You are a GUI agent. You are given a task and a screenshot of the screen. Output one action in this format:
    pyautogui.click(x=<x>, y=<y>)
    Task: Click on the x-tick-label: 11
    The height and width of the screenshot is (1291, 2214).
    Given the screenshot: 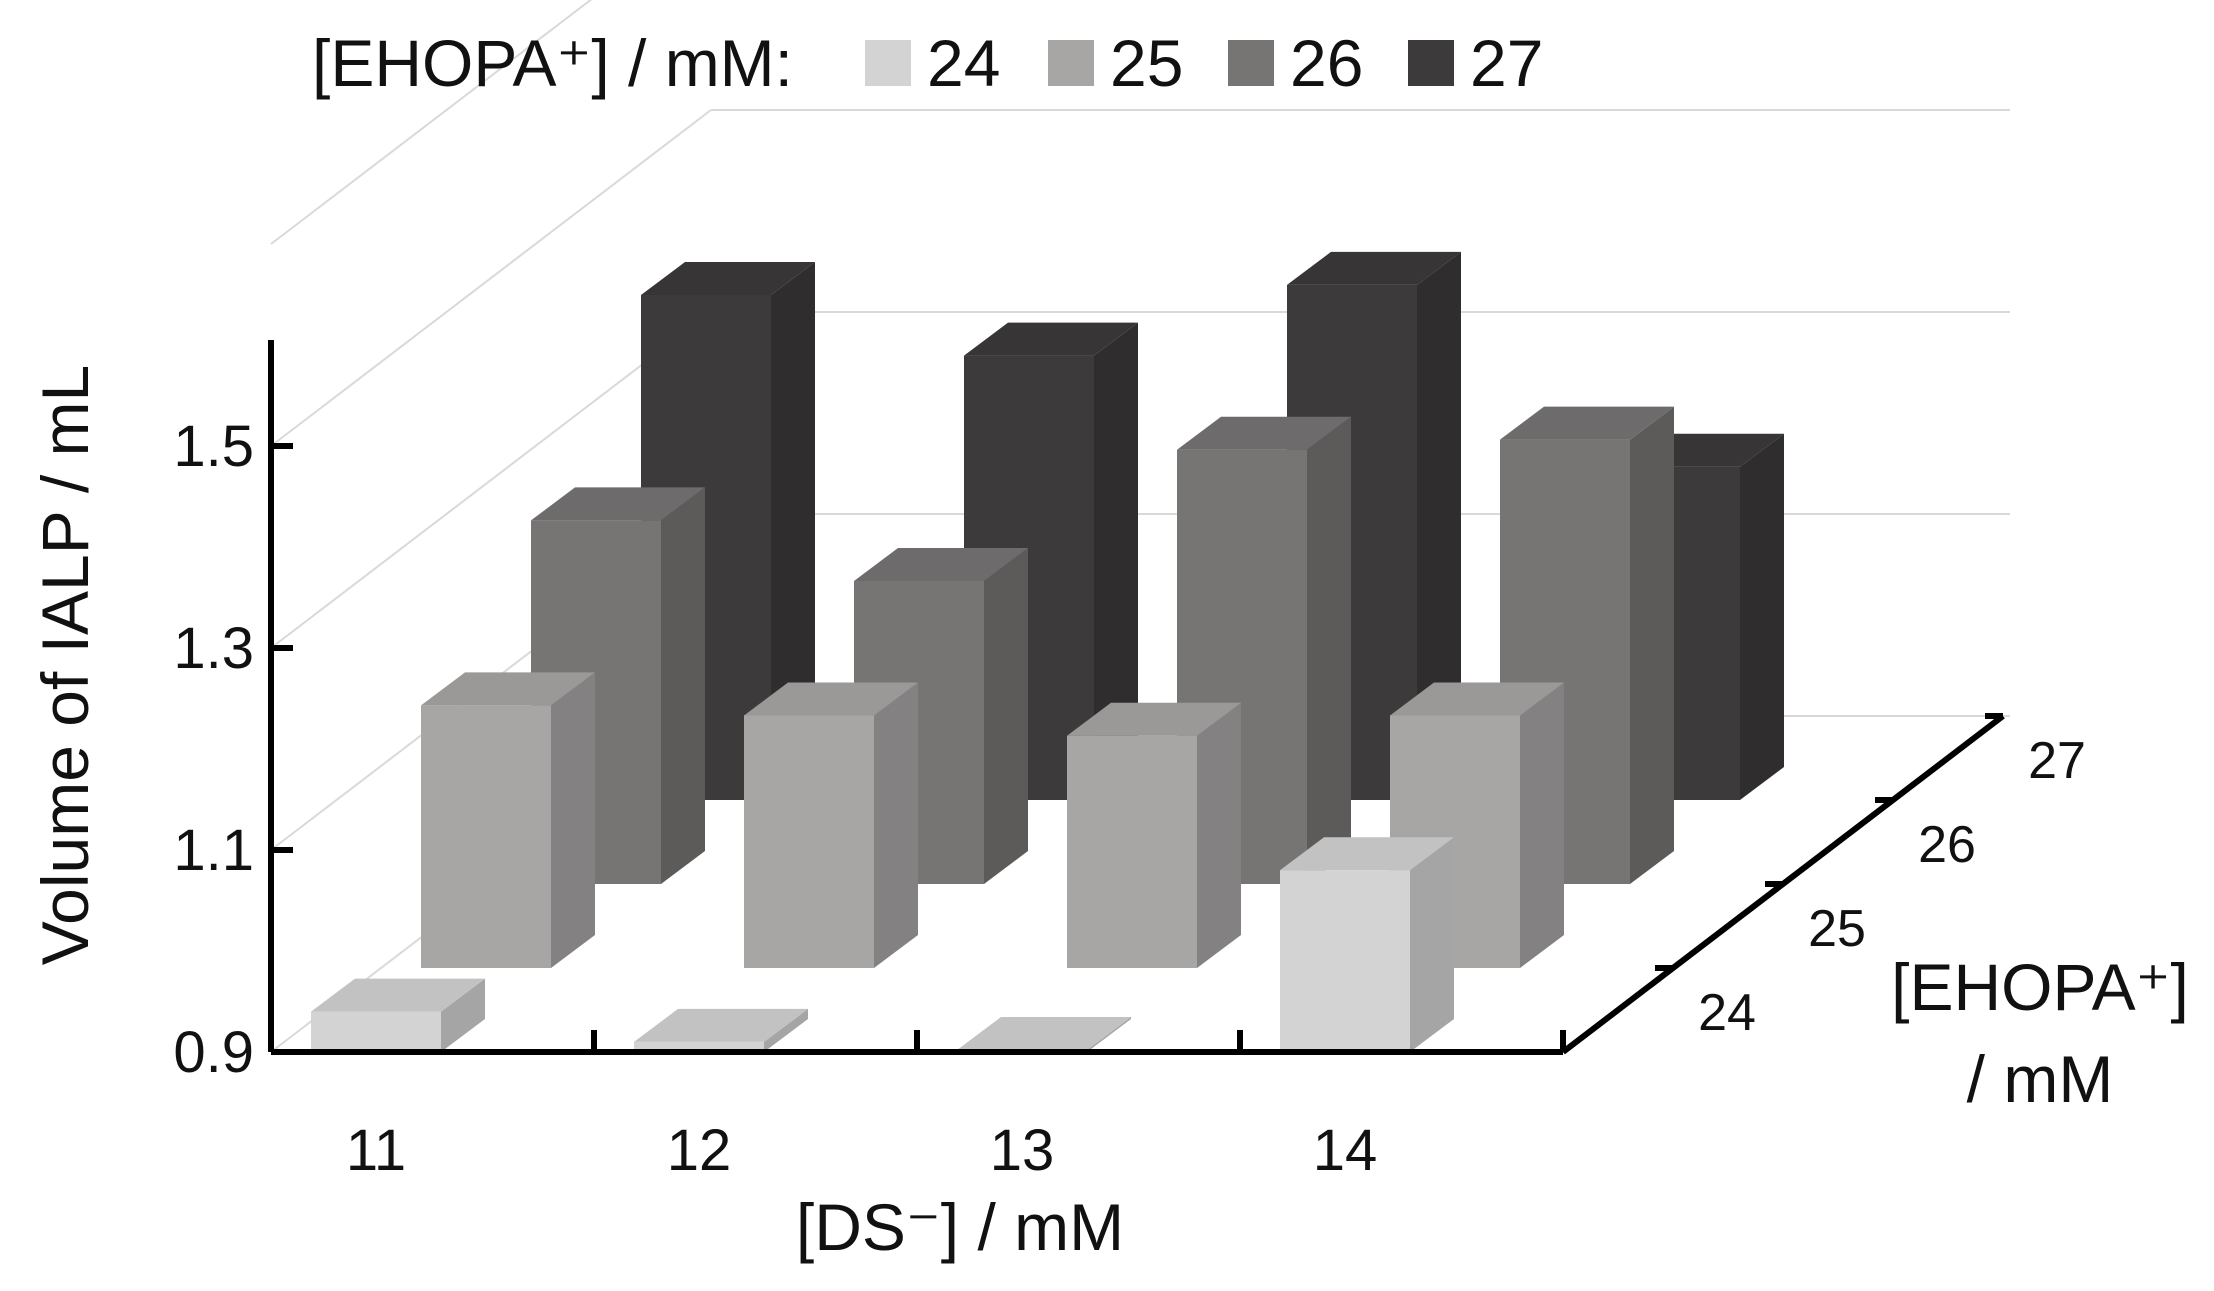 What is the action you would take?
    pyautogui.click(x=376, y=1150)
    